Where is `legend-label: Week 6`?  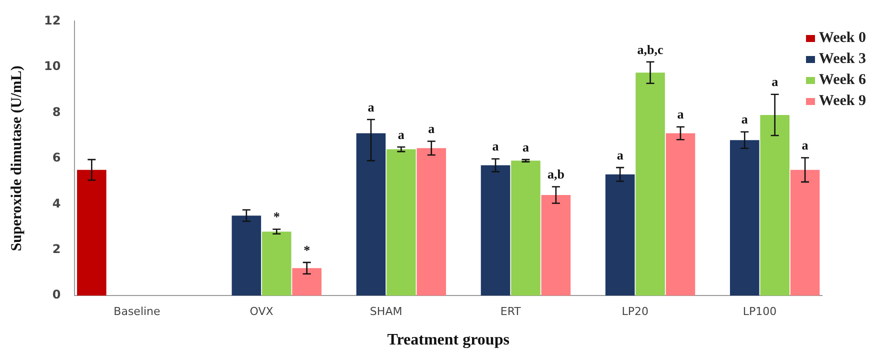
legend-label: Week 6 is located at coordinates (842, 80).